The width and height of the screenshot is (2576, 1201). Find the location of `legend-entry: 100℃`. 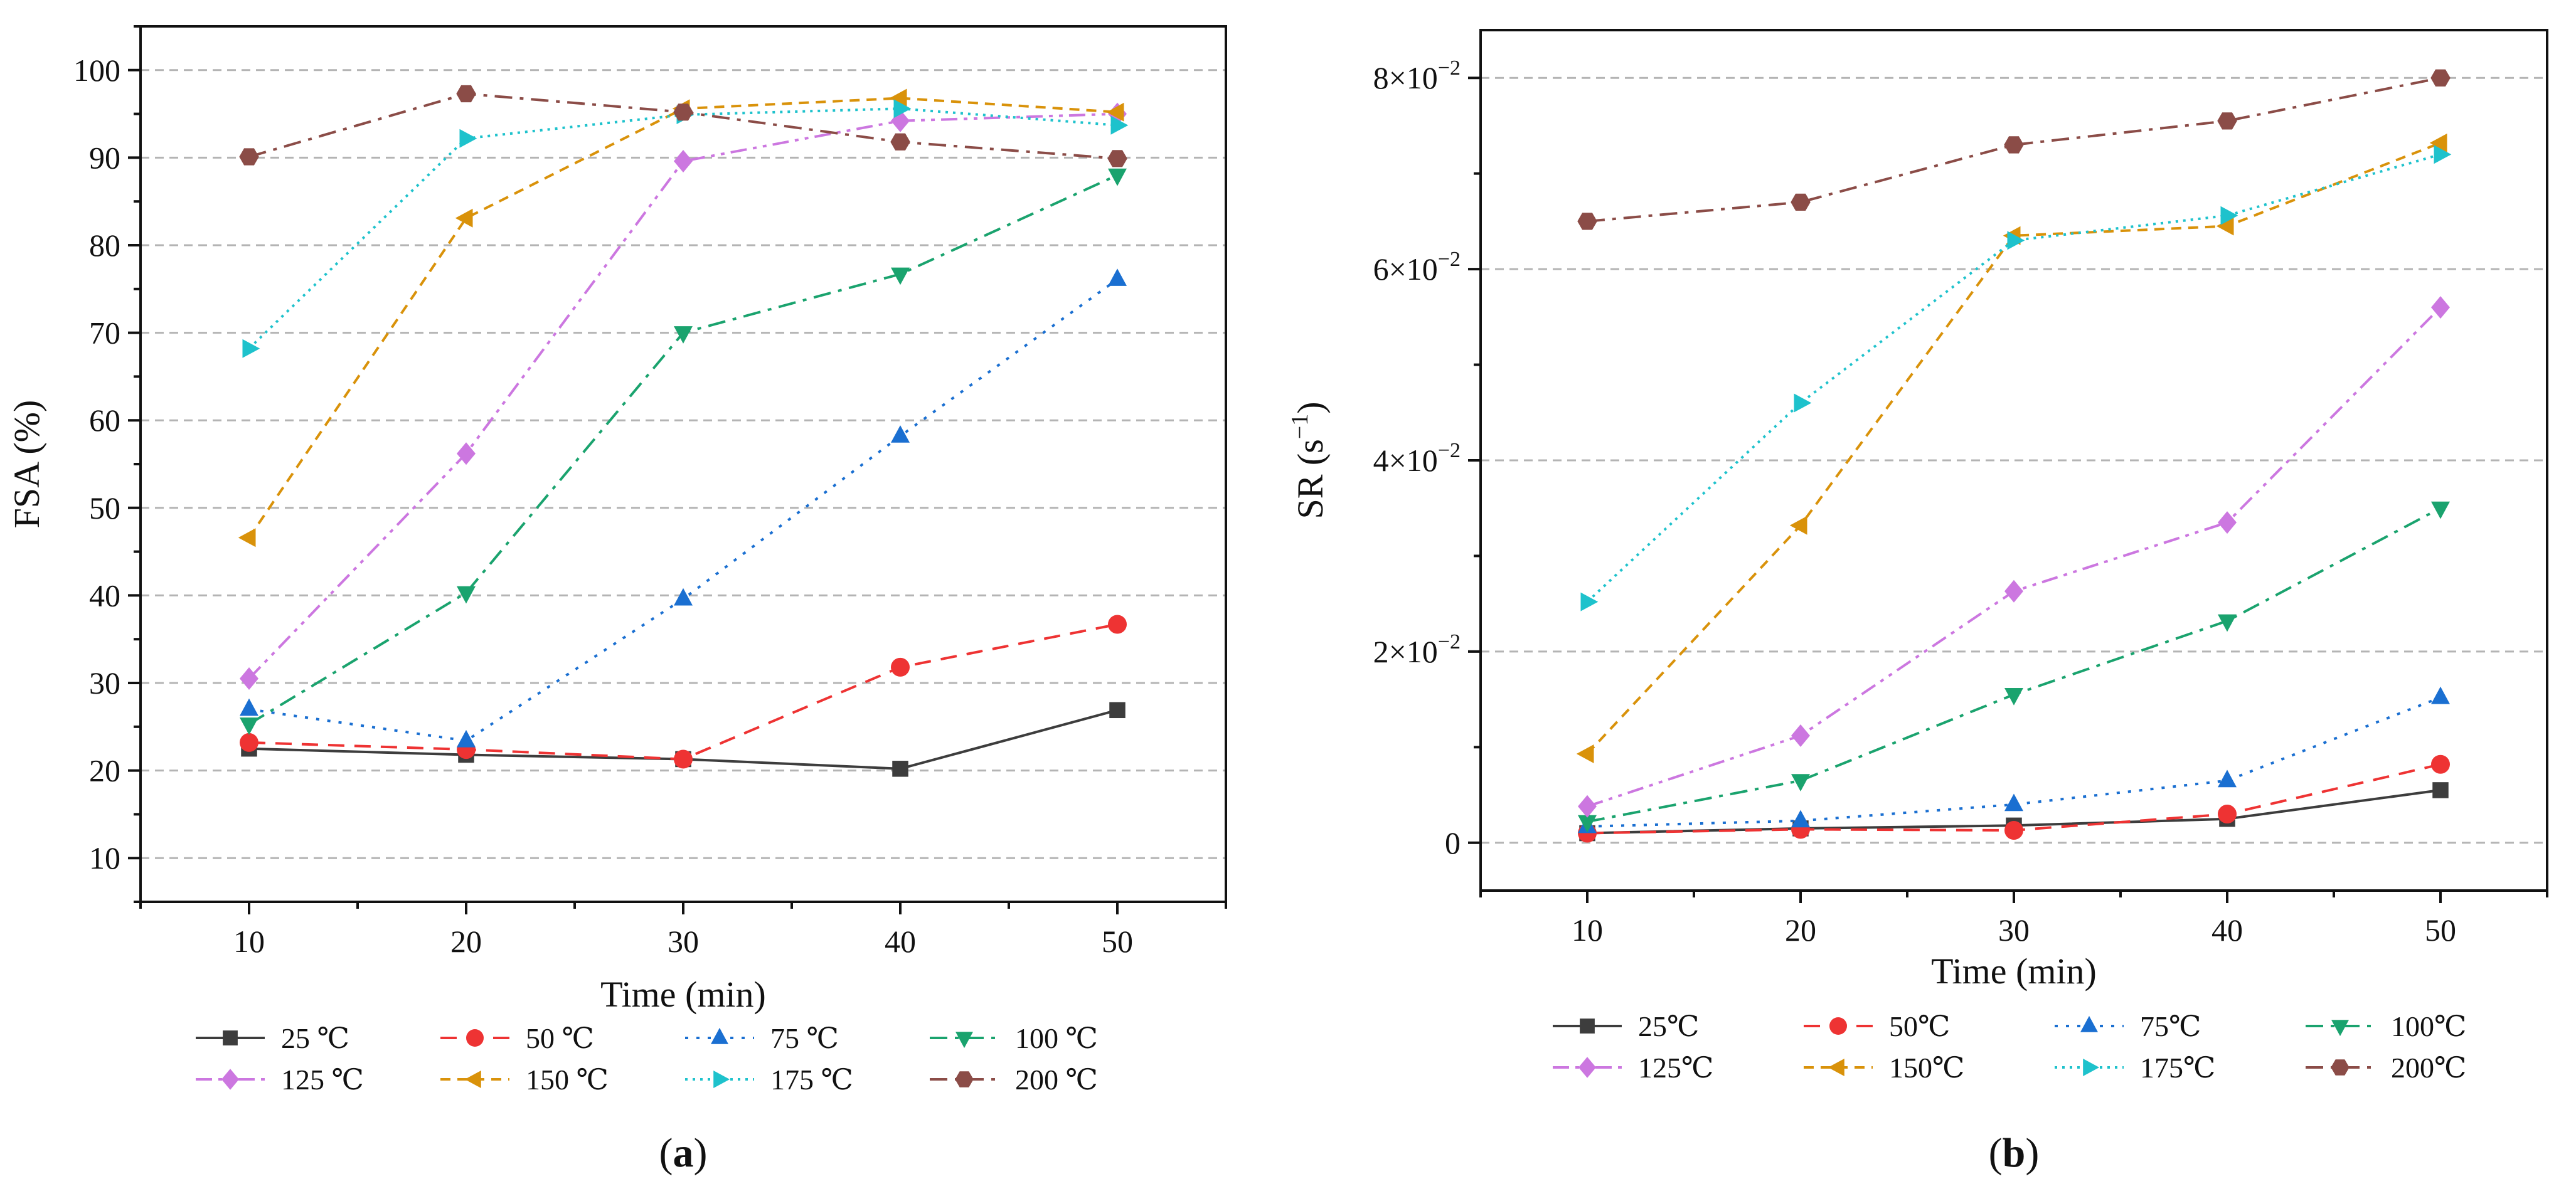

legend-entry: 100℃ is located at coordinates (2386, 1026).